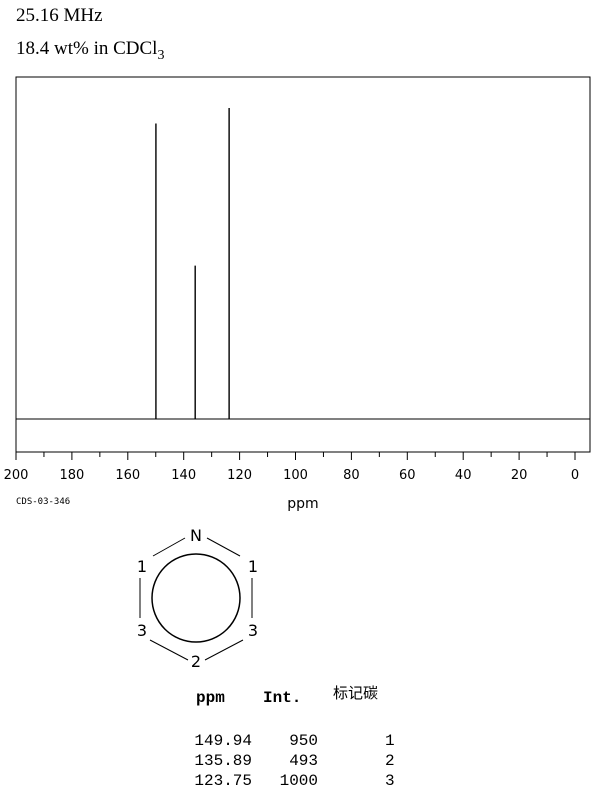 This screenshot has height=794, width=595. I want to click on x-tick-label: 60, so click(407, 475).